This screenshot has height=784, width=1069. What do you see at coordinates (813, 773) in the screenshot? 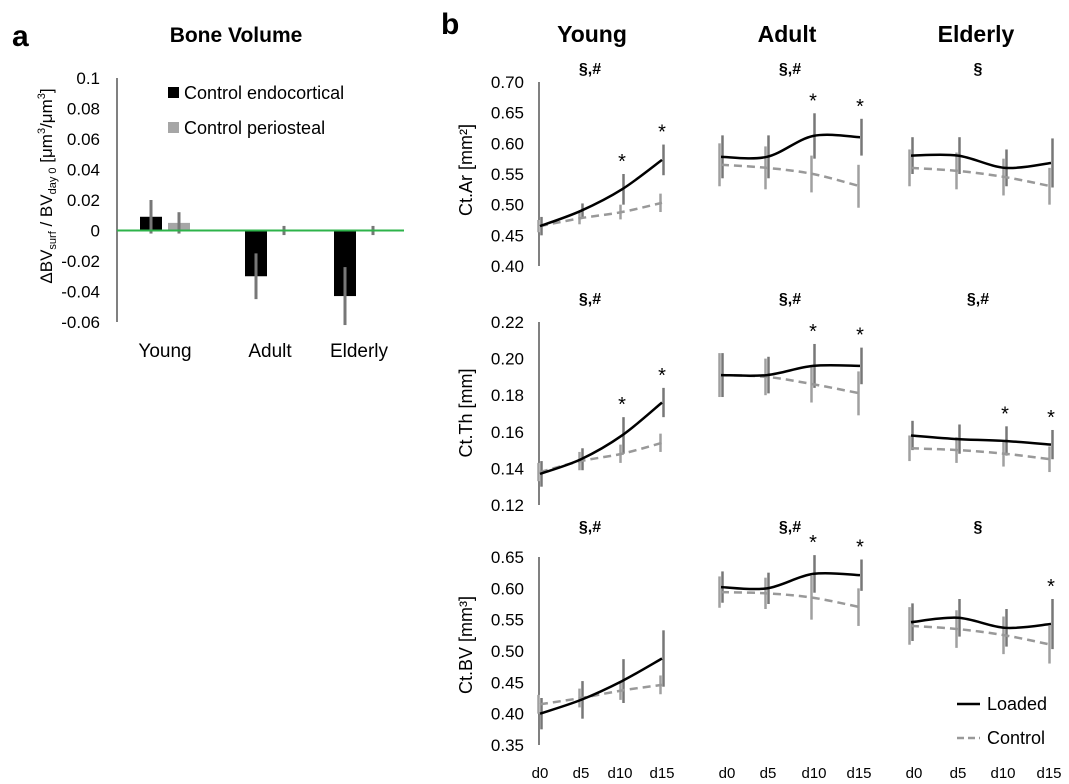
I see `day-label-adult-d10: d10` at bounding box center [813, 773].